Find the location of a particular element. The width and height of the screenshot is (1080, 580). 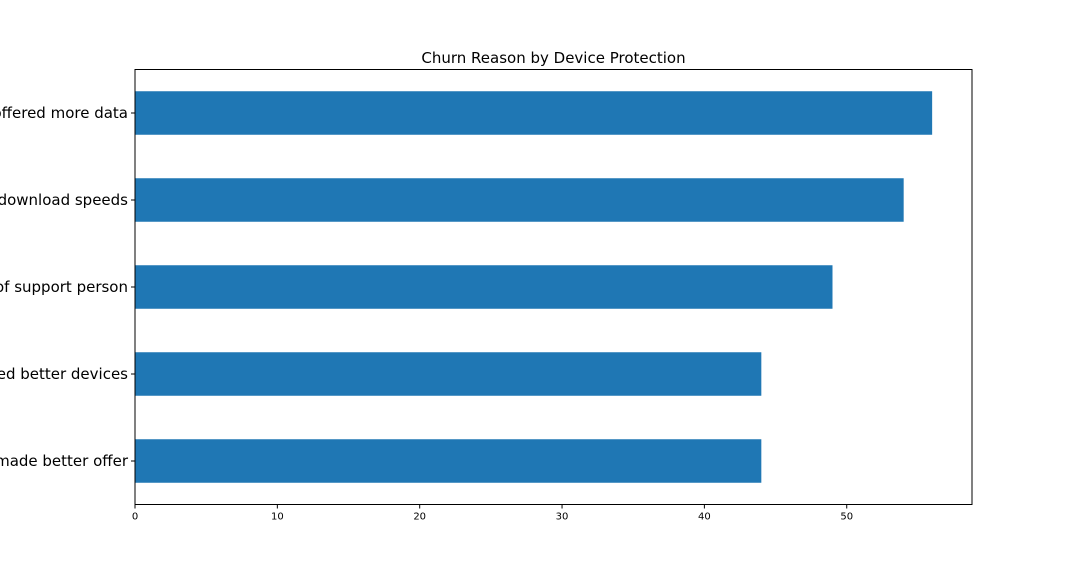

x-tick-label: 0 is located at coordinates (135, 517).